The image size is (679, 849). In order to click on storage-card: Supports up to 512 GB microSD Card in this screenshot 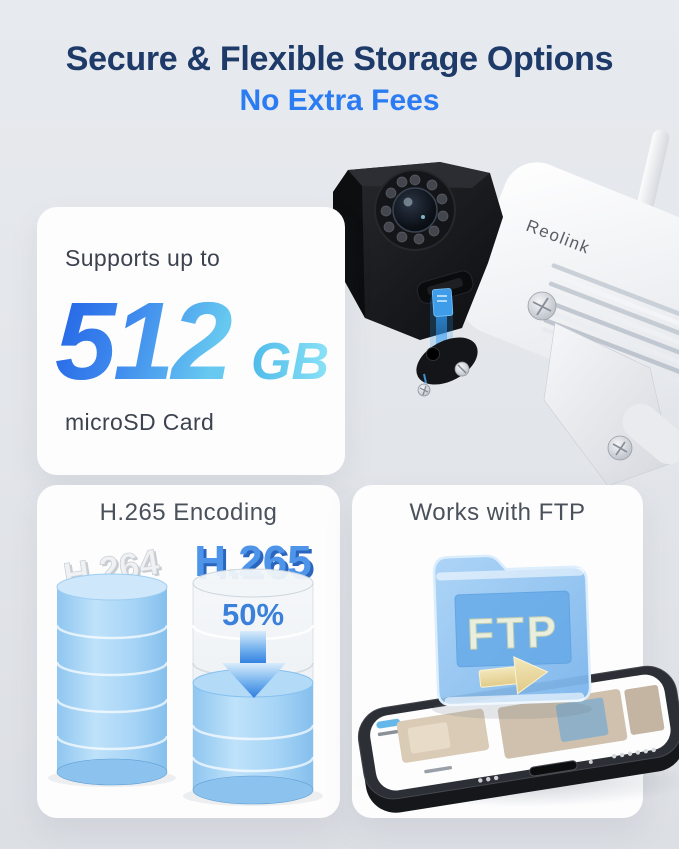, I will do `click(191, 341)`.